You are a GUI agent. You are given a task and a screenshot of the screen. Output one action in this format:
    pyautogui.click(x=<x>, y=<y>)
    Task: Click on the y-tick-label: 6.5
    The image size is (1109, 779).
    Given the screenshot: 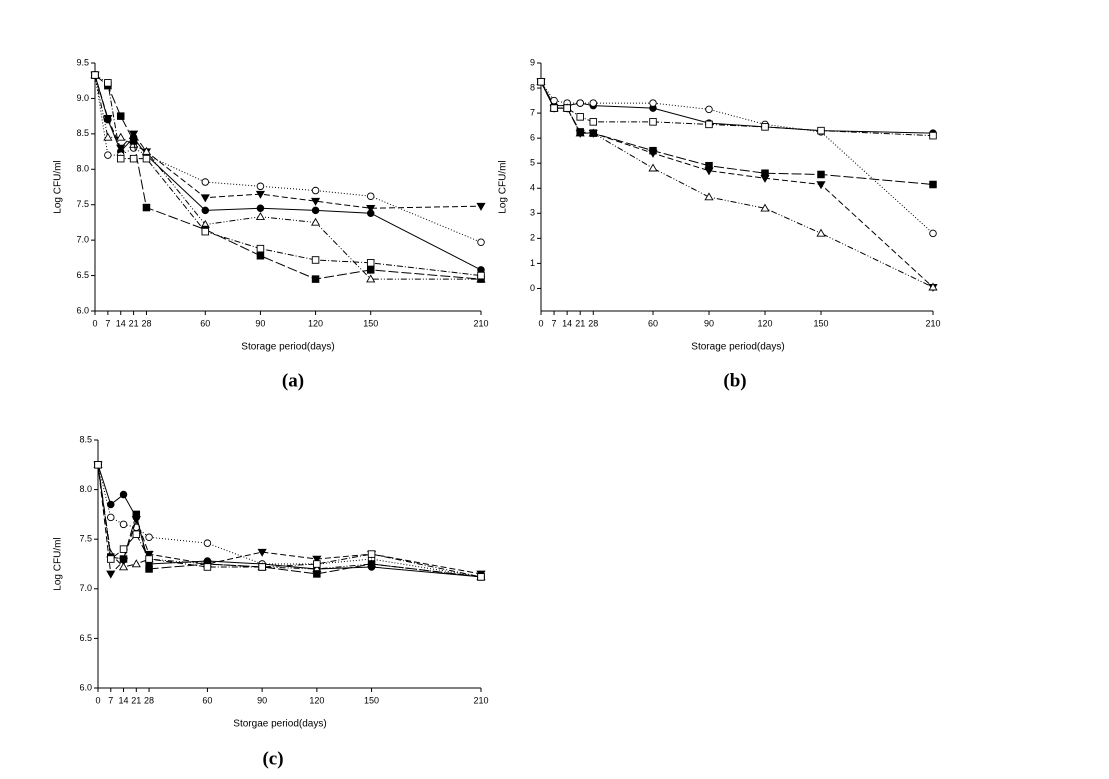 What is the action you would take?
    pyautogui.click(x=85, y=638)
    